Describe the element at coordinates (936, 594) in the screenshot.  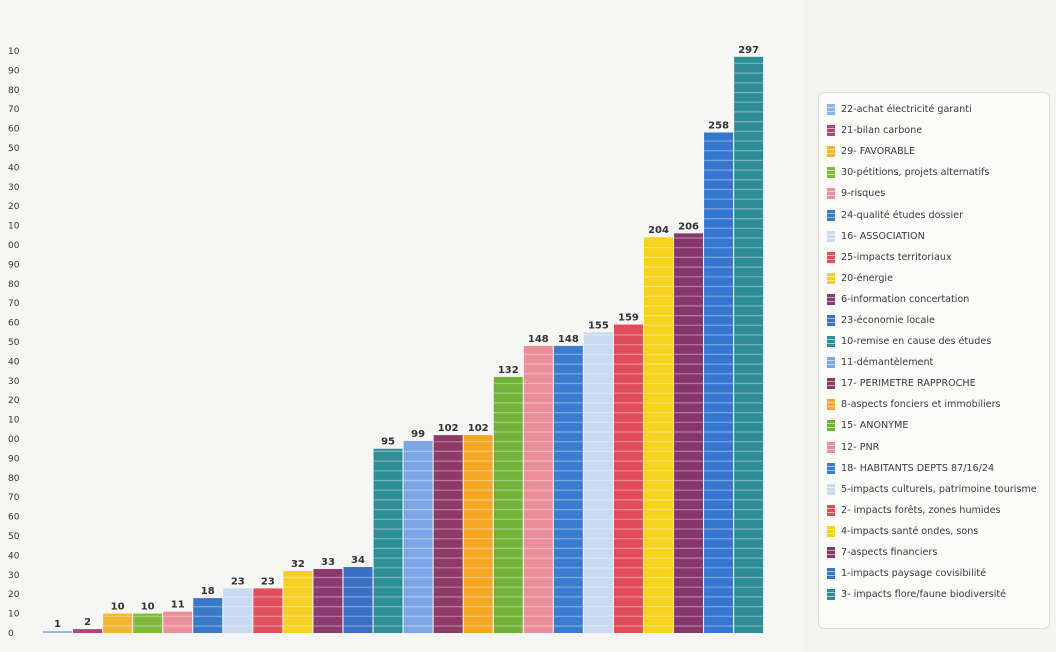
I see `legend-item: 3- impacts flore/faune biodiversité` at that location.